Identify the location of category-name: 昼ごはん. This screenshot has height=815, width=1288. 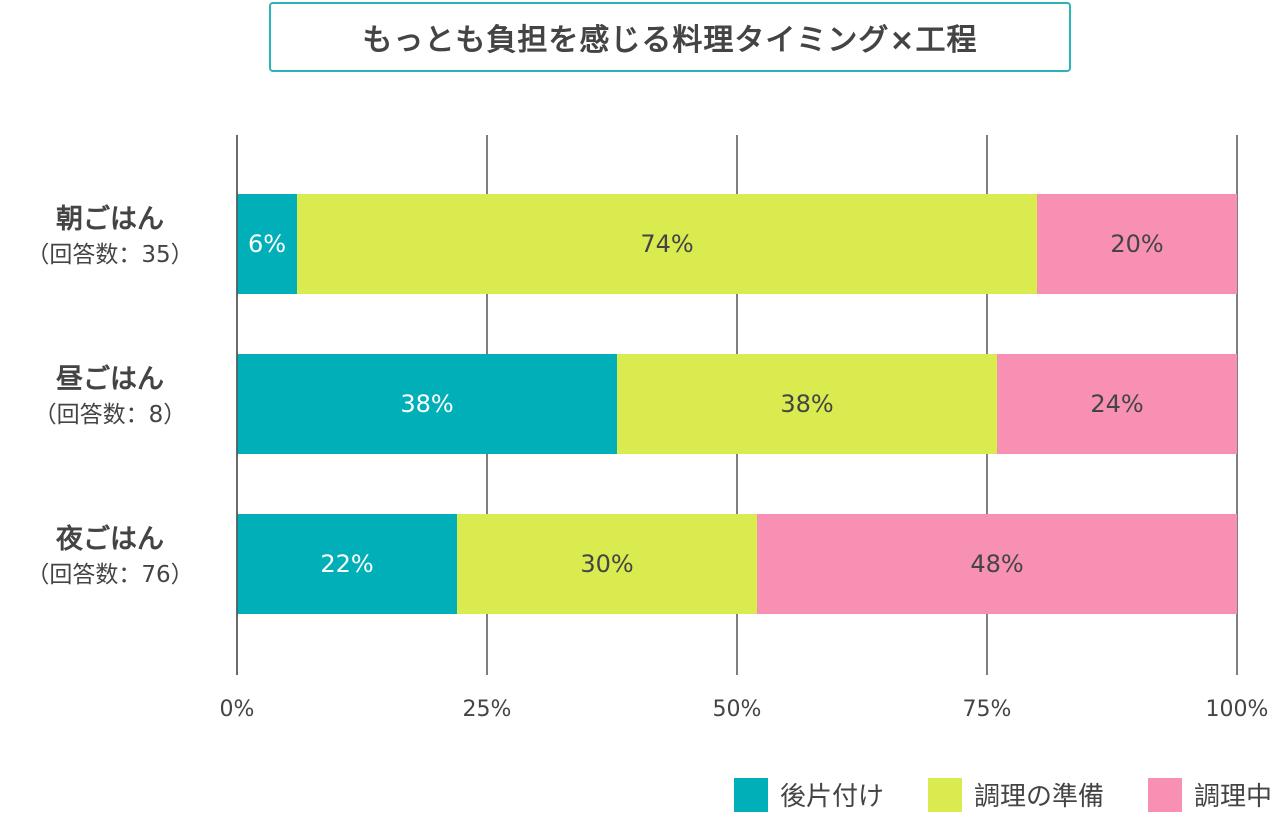
(110, 379).